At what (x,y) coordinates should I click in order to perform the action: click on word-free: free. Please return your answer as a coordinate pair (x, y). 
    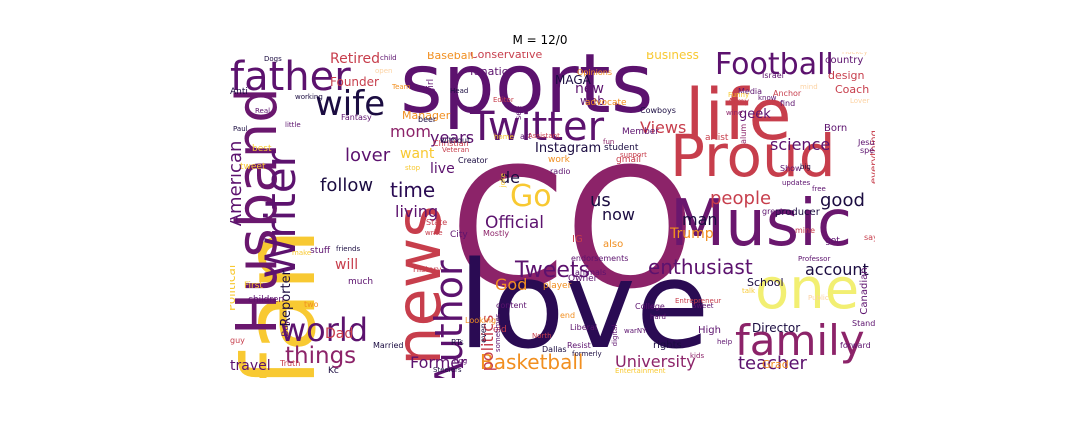
    Looking at the image, I should click on (819, 189).